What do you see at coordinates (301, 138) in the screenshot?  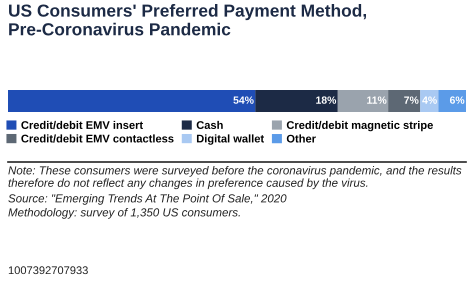 I see `legend-label: Other` at bounding box center [301, 138].